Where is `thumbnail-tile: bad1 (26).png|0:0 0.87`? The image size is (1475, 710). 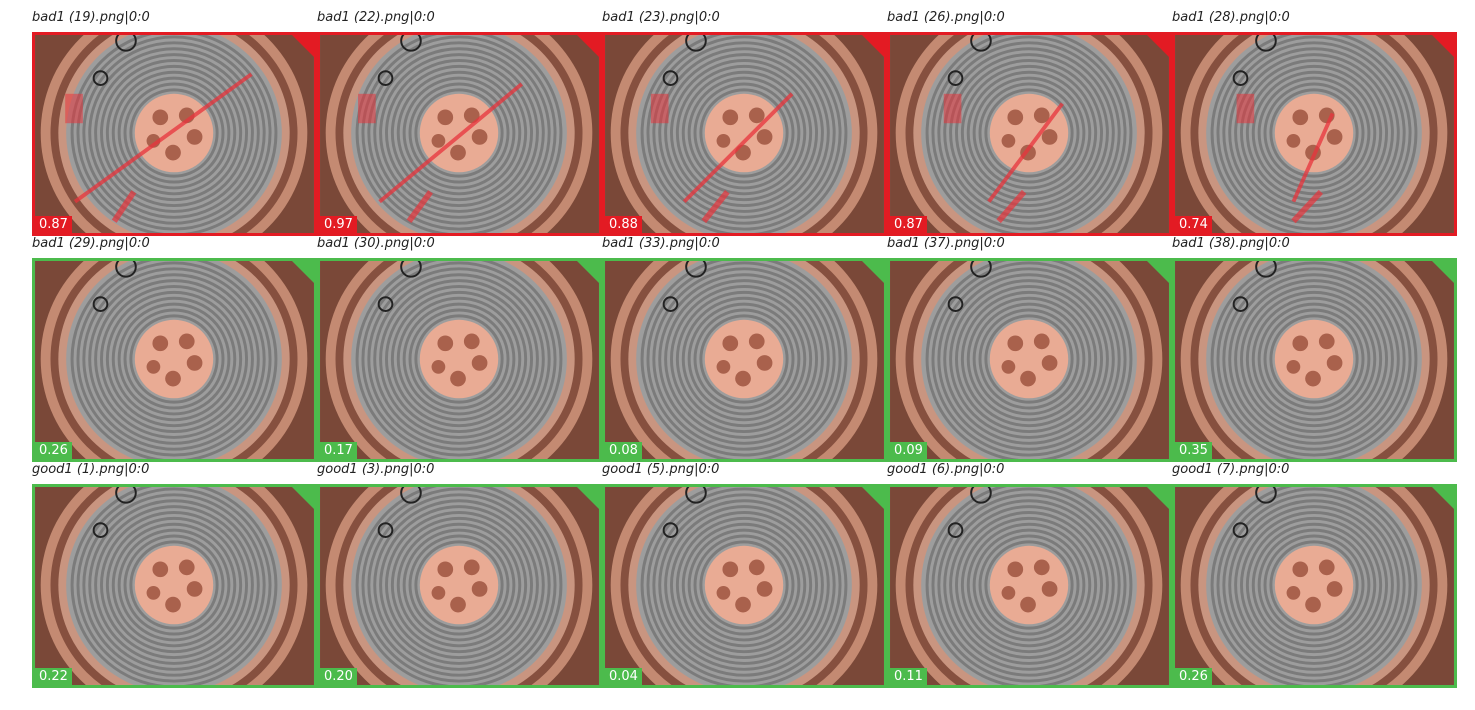
thumbnail-tile: bad1 (26).png|0:0 0.87 is located at coordinates (1029, 123).